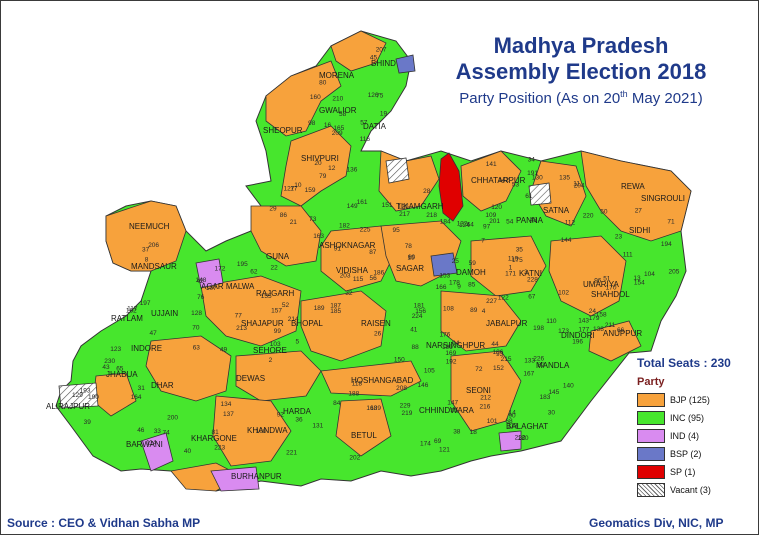 The height and width of the screenshot is (535, 759). What do you see at coordinates (588, 215) in the screenshot?
I see `constituency-number: 220` at bounding box center [588, 215].